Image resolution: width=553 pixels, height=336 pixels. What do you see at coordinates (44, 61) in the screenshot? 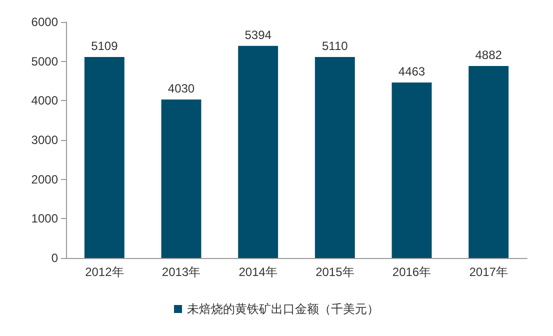
I see `y-tick-label: 5000` at bounding box center [44, 61].